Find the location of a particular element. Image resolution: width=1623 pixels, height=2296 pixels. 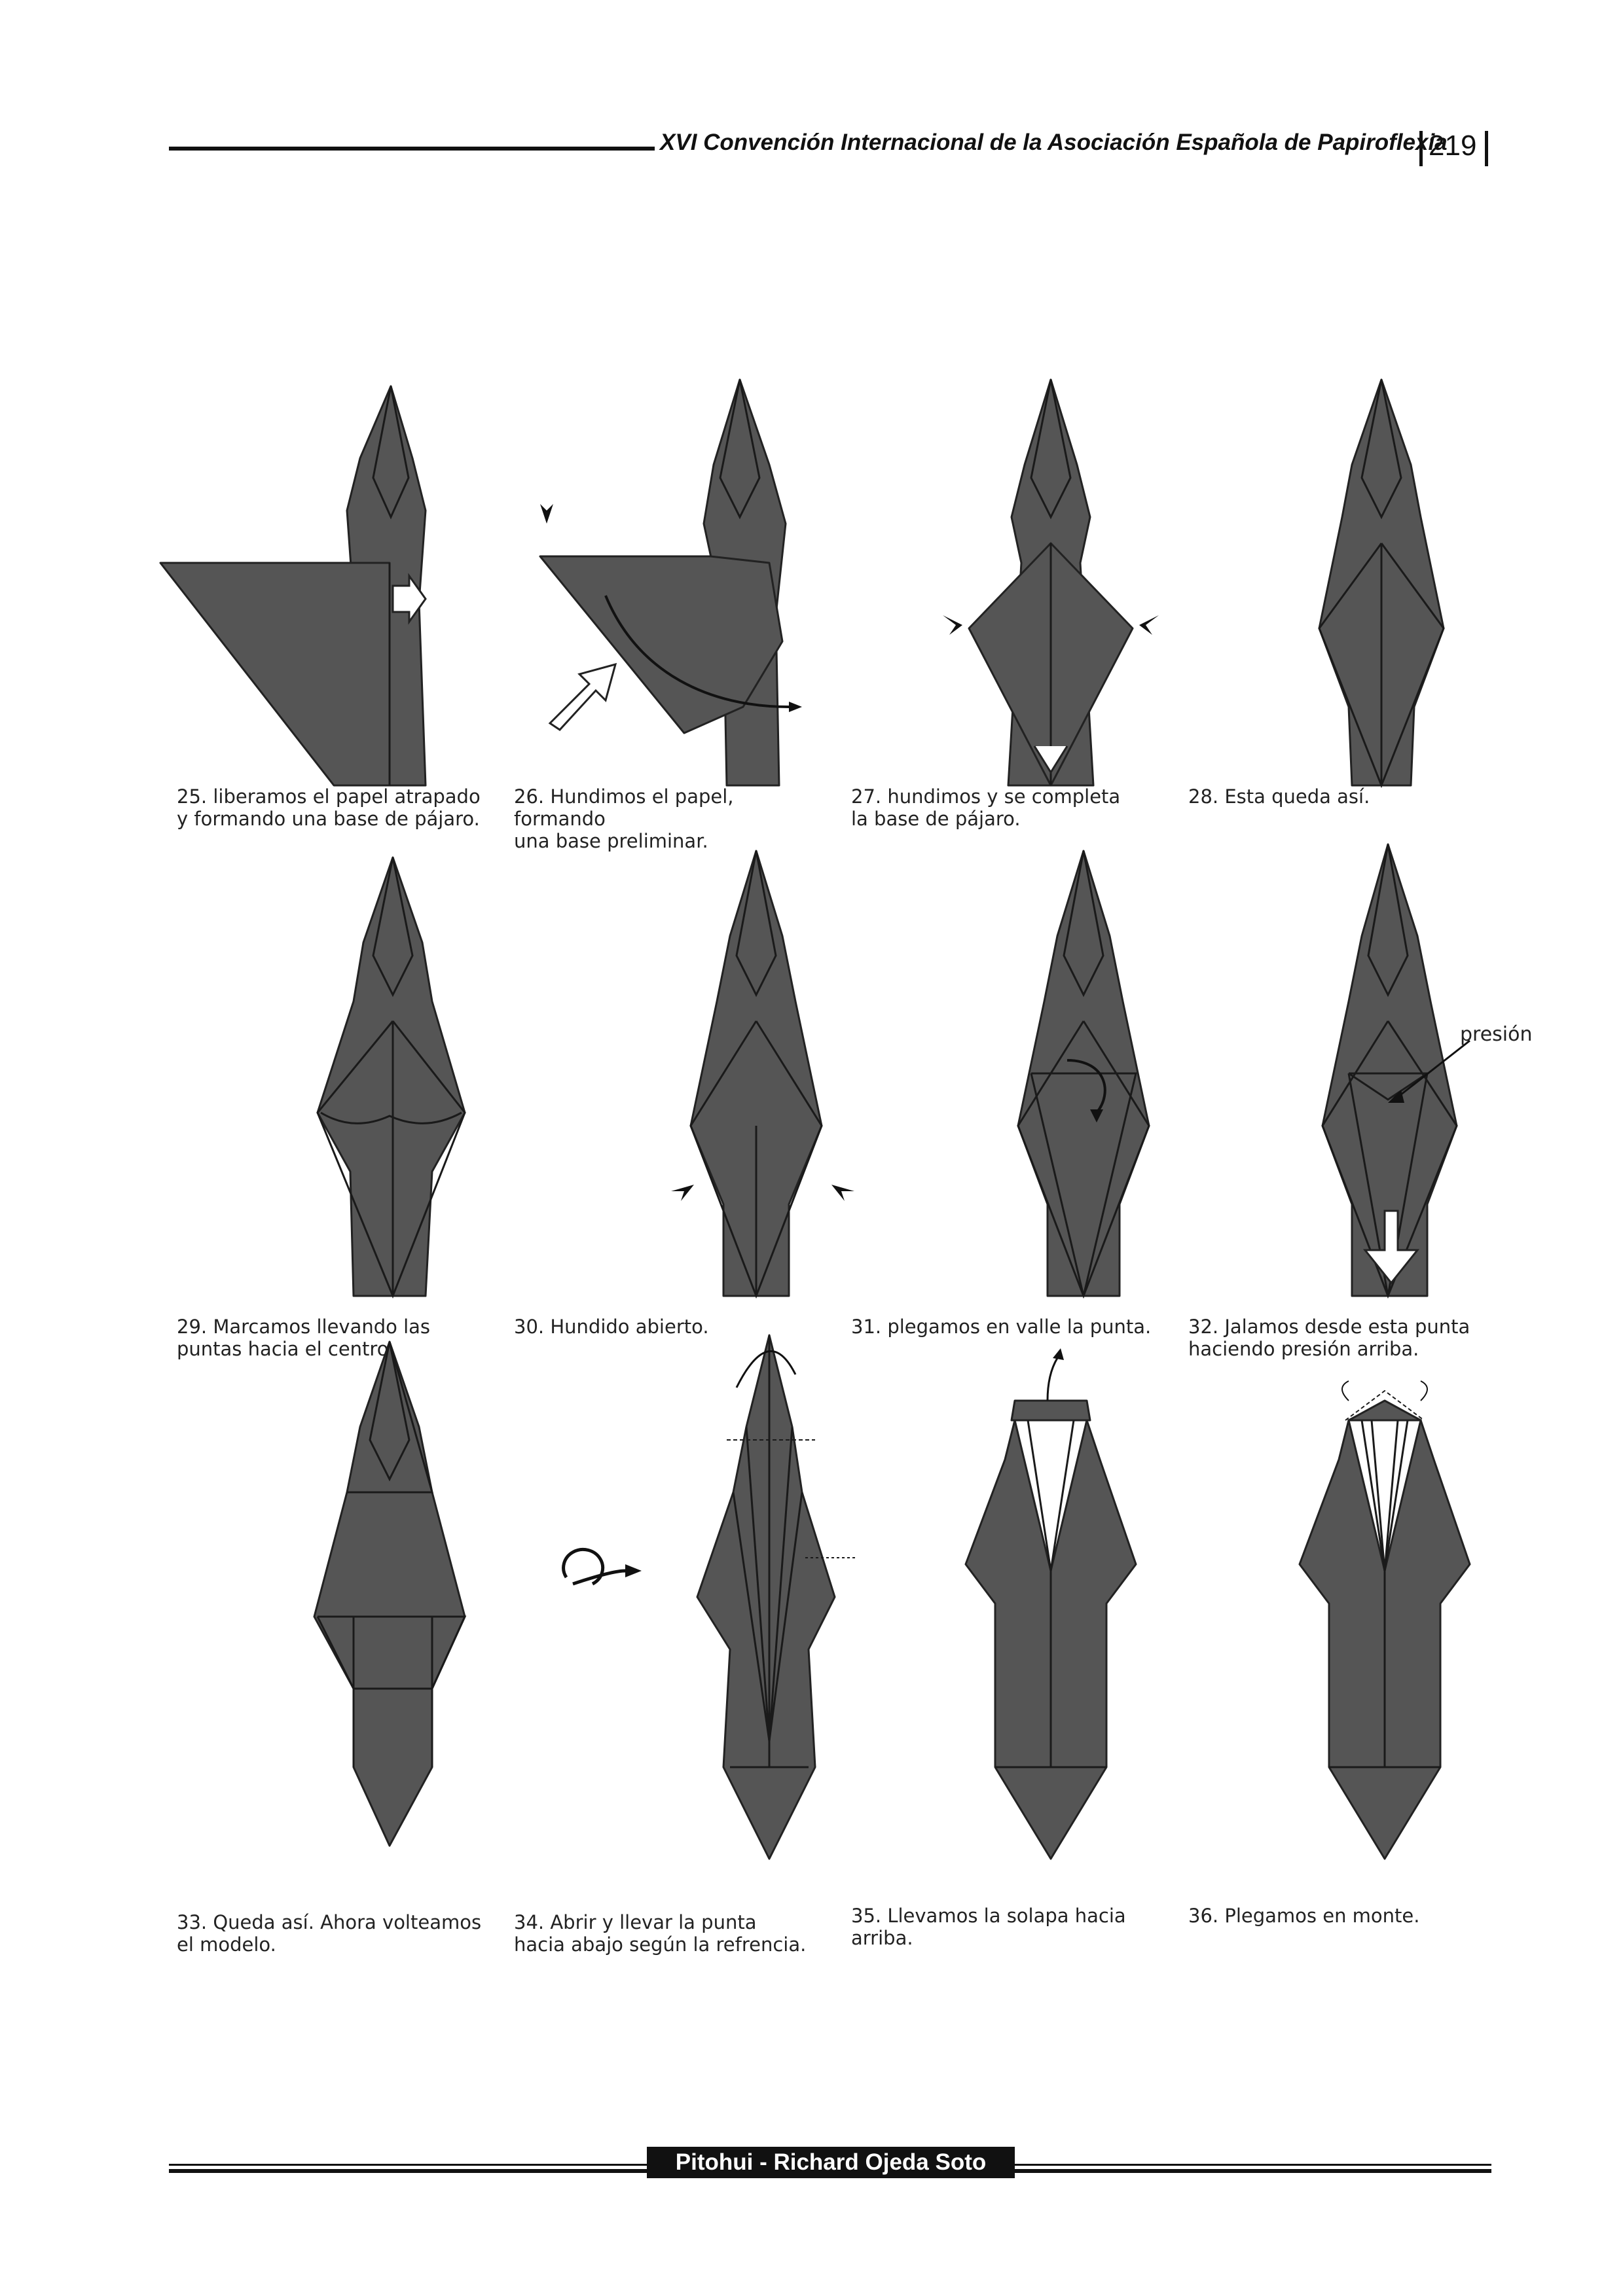

step-34-diagram is located at coordinates (710, 1597).